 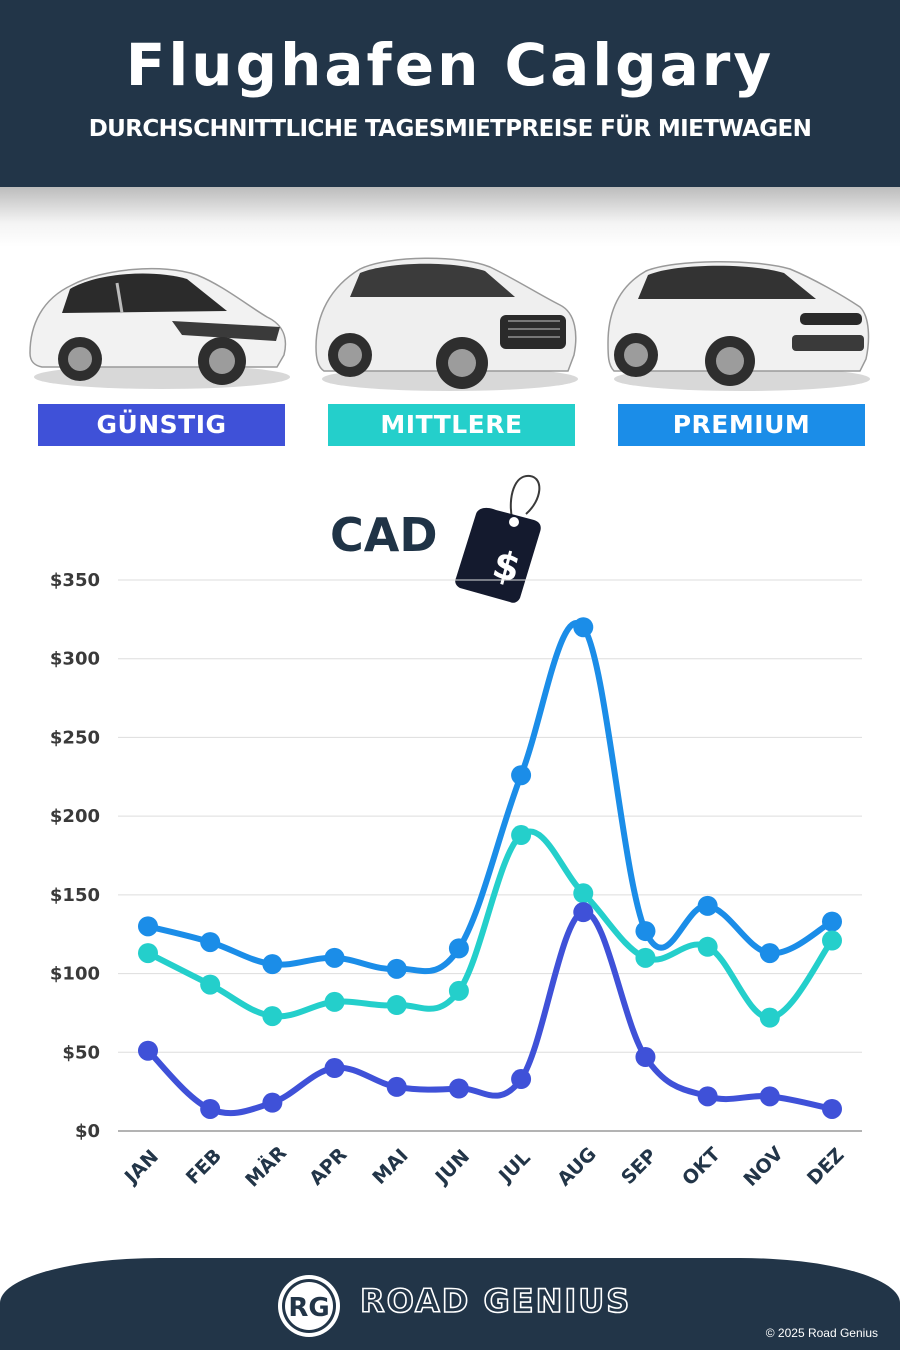 I want to click on x-tick-label: AUG, so click(x=576, y=1166).